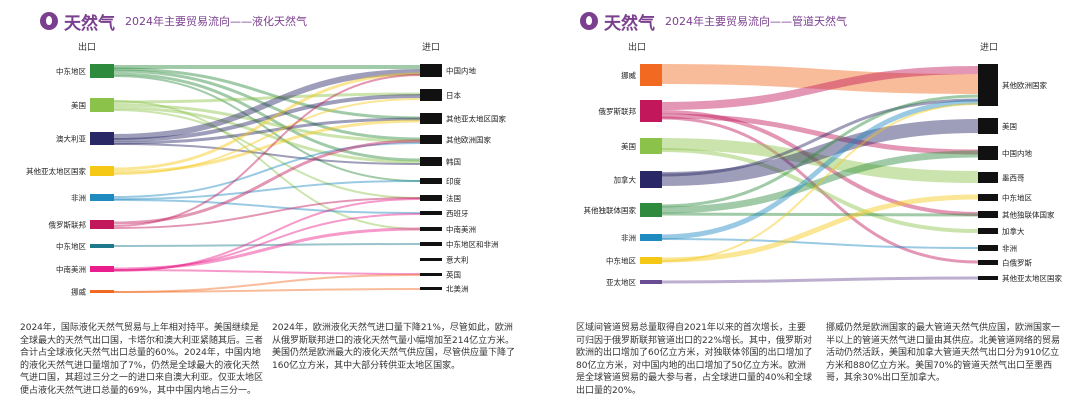 This screenshot has height=417, width=1080. What do you see at coordinates (453, 162) in the screenshot?
I see `destination-label: 韩国` at bounding box center [453, 162].